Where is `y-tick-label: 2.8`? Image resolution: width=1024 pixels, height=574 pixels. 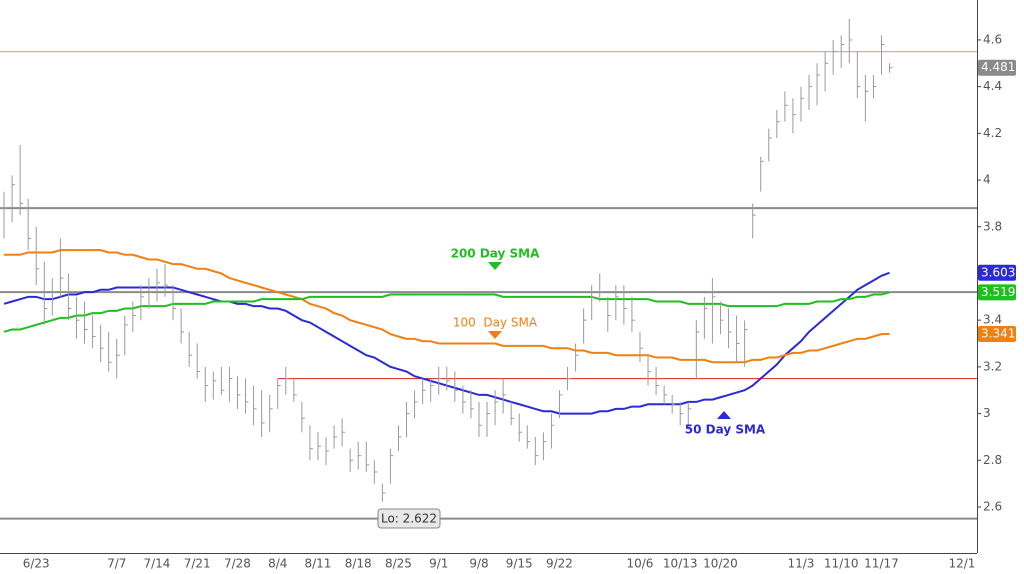
y-tick-label: 2.8 is located at coordinates (992, 460).